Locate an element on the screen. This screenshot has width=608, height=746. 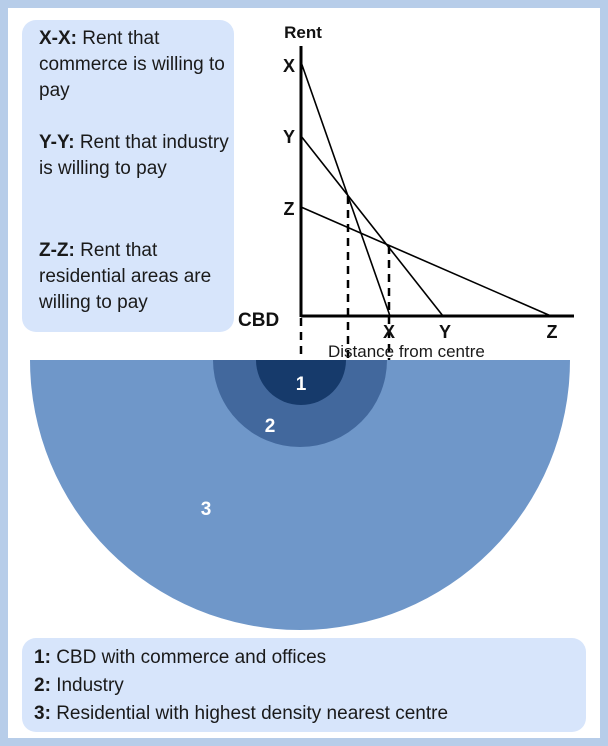
y-tick-z: Z is located at coordinates (289, 209).